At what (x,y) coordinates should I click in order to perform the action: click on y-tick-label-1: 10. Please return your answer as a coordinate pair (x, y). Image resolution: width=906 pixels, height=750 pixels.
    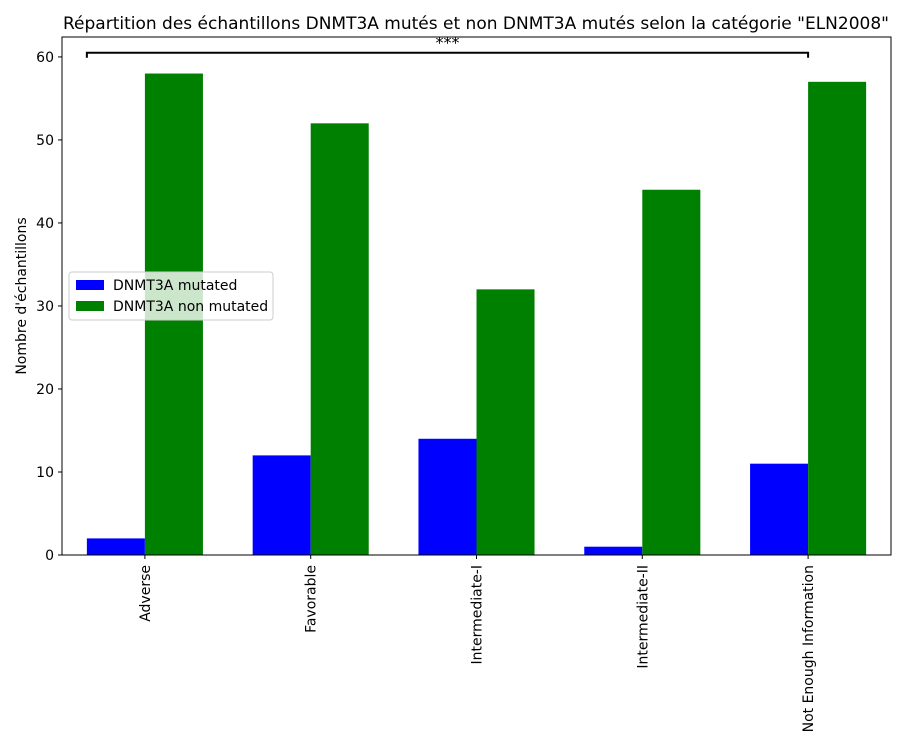
    Looking at the image, I should click on (45, 473).